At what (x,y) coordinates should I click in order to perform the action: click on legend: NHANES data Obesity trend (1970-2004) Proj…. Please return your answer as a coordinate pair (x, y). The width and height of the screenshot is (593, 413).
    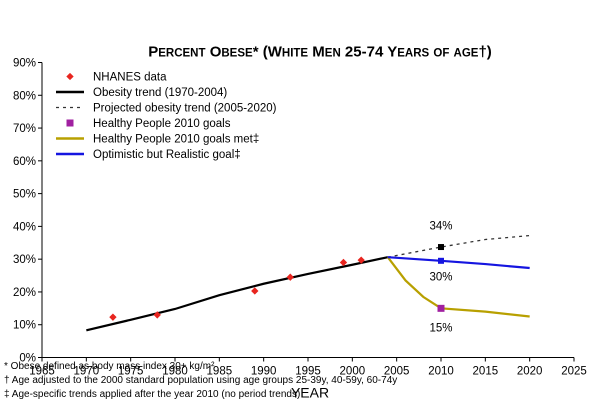
    Looking at the image, I should click on (166, 116).